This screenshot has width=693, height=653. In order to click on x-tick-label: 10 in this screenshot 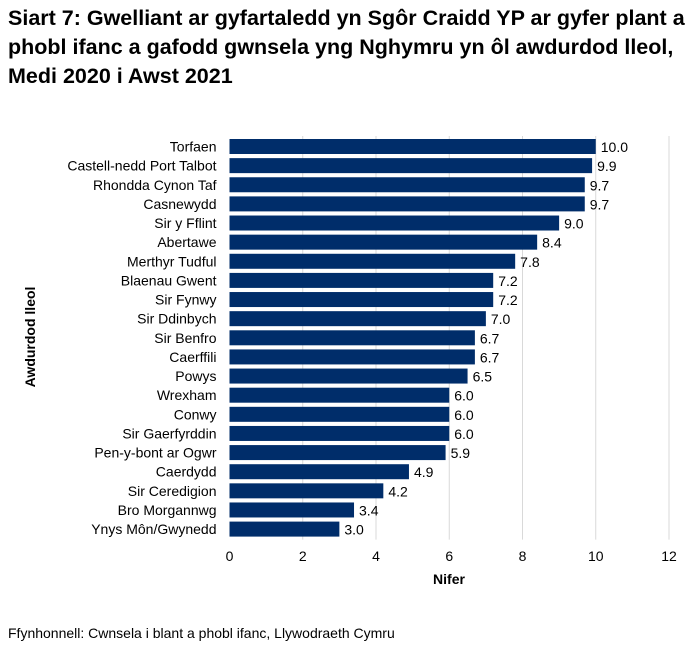, I will do `click(596, 556)`.